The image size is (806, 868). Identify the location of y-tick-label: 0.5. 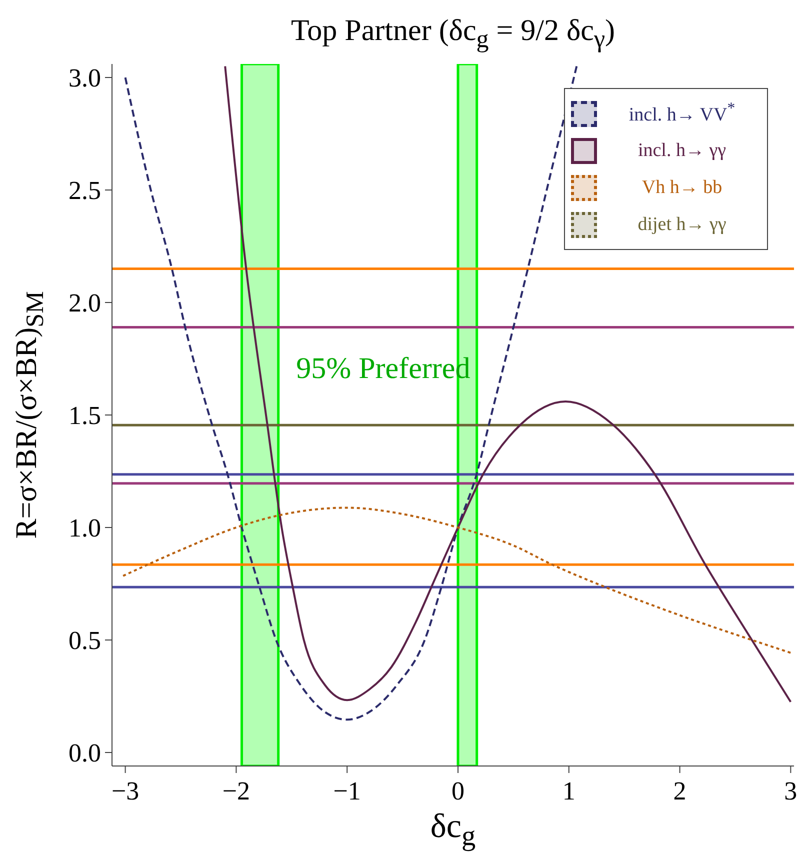
(84, 641).